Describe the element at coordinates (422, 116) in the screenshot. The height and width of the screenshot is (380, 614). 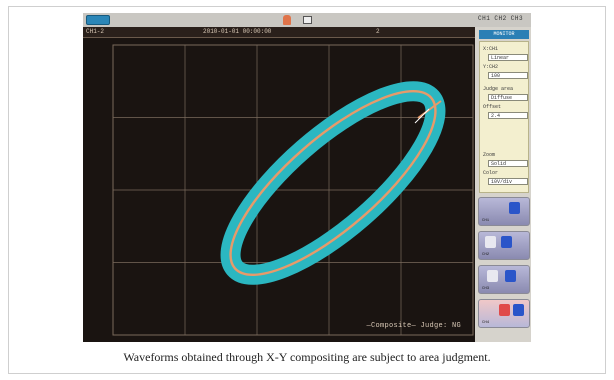
I see `trace-cursor` at that location.